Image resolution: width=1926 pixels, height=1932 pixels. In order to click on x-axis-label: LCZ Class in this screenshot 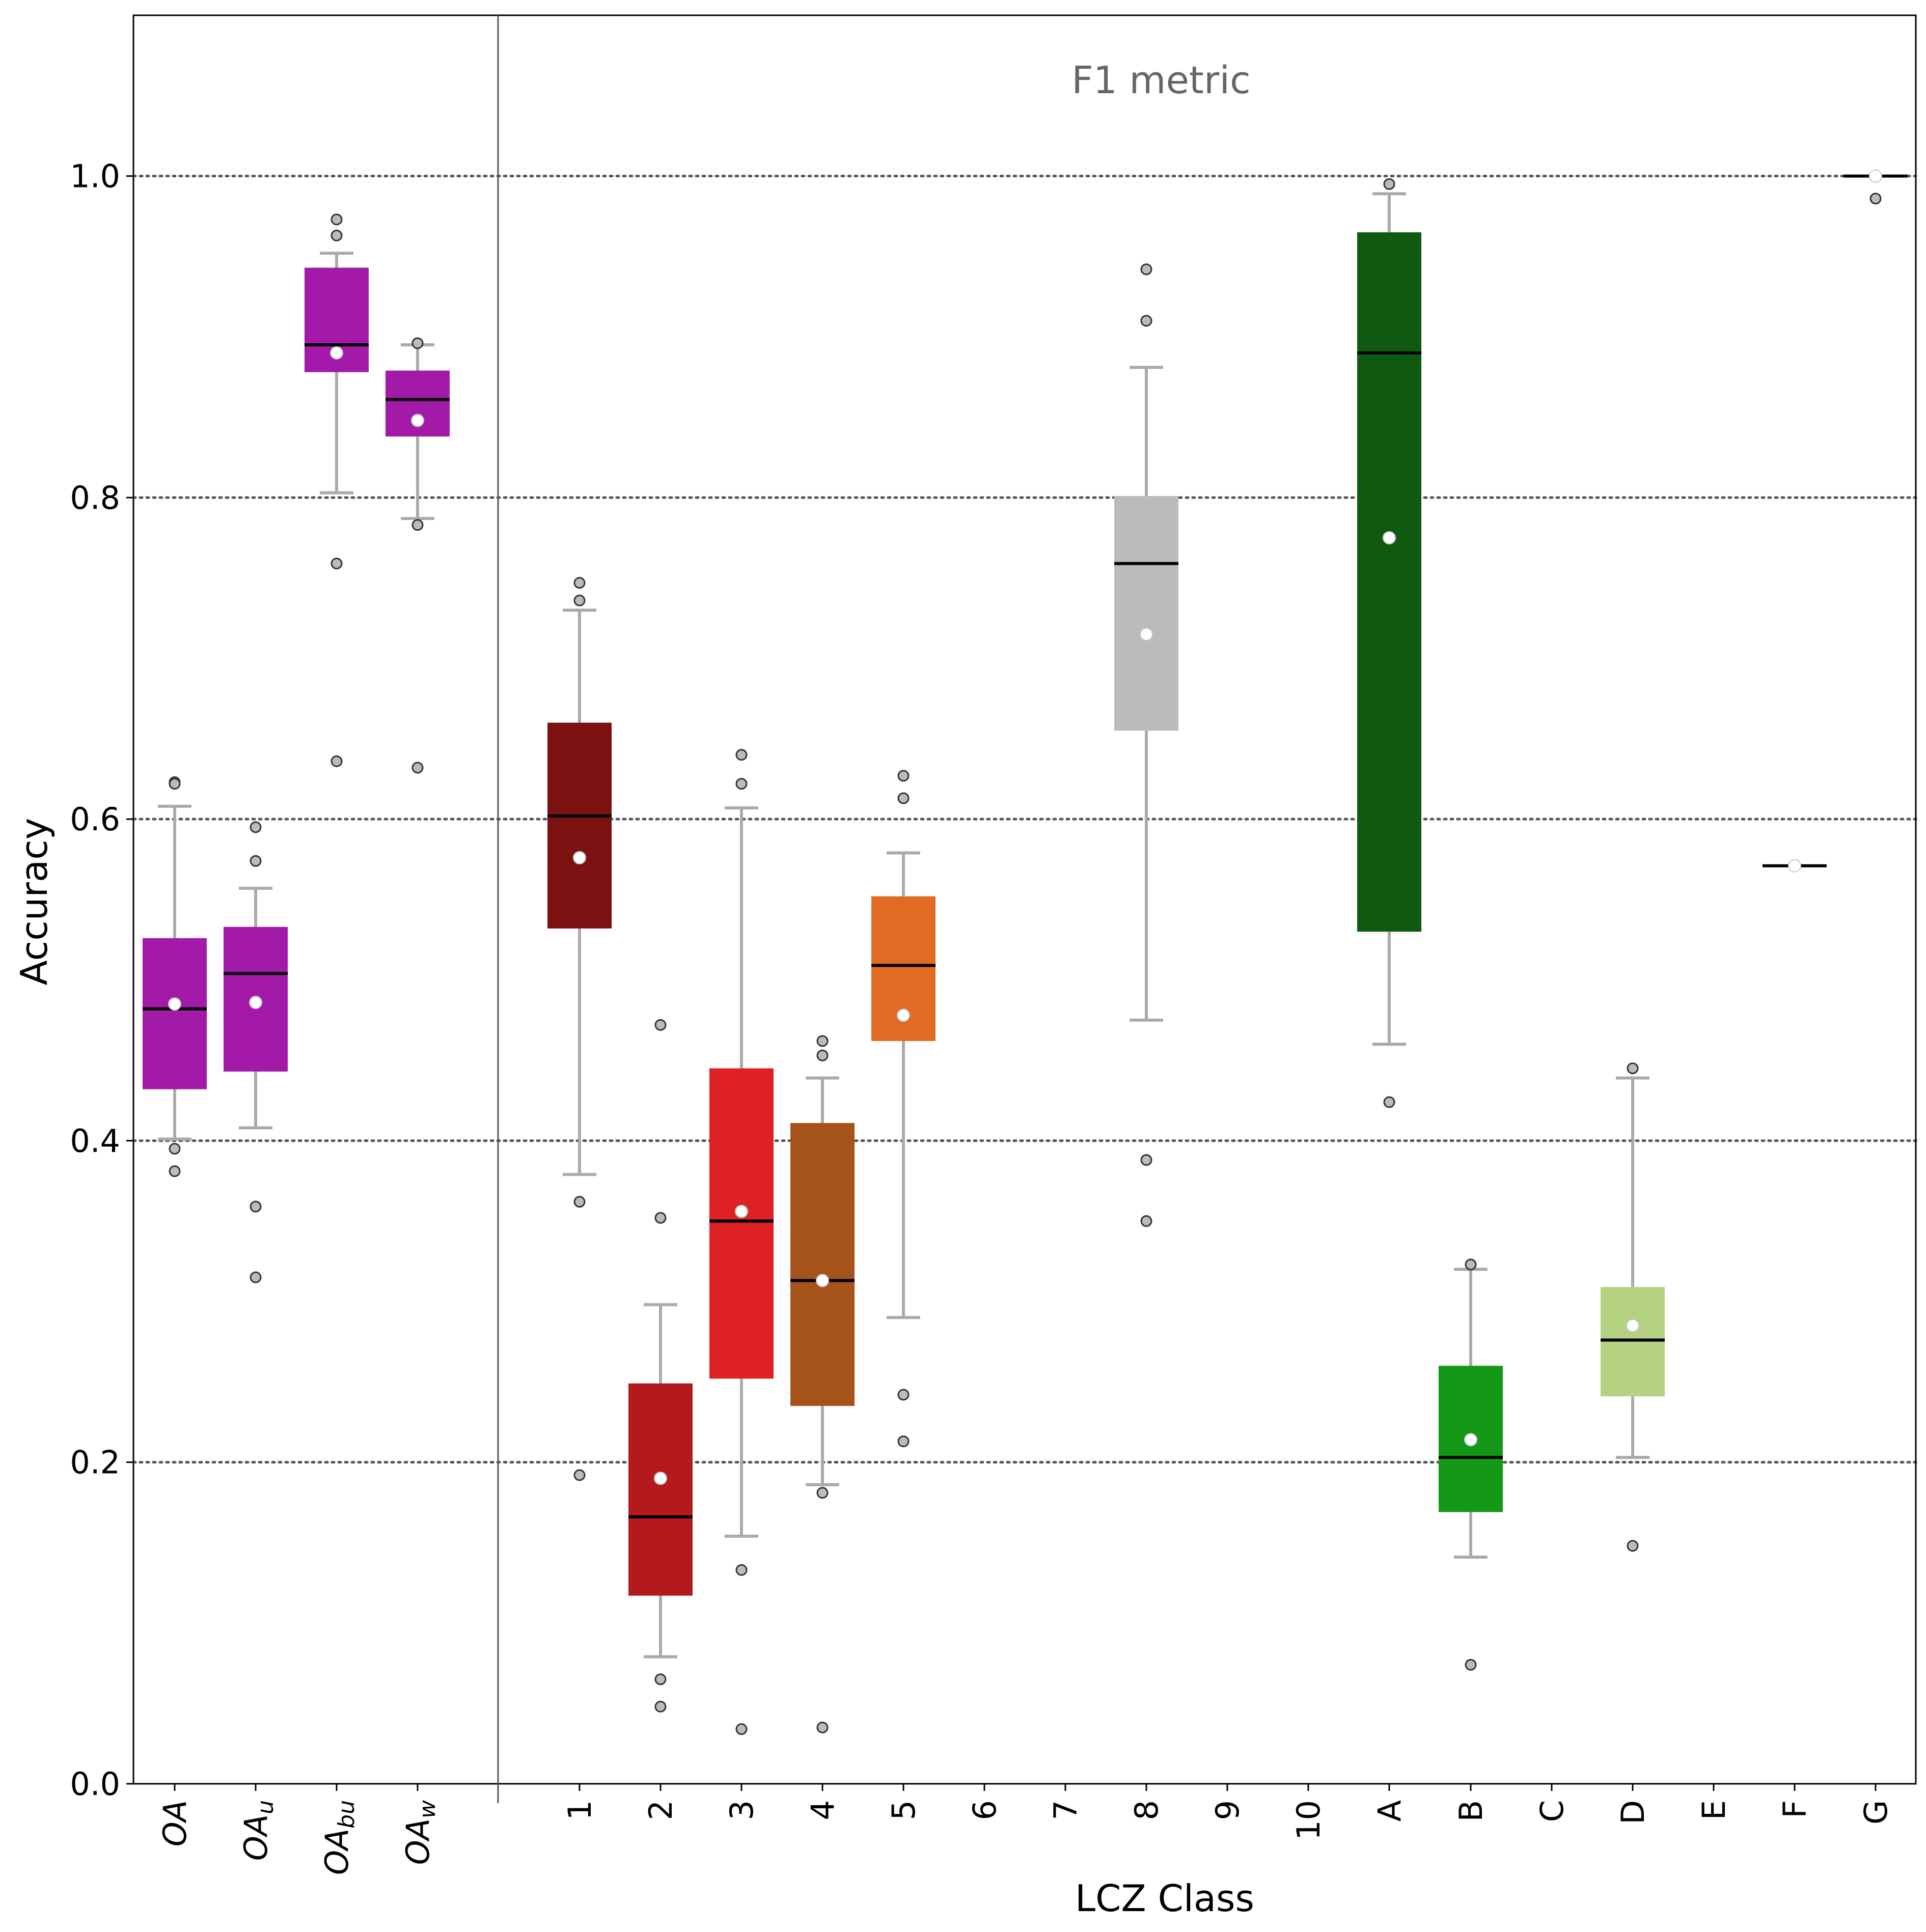, I will do `click(1164, 1898)`.